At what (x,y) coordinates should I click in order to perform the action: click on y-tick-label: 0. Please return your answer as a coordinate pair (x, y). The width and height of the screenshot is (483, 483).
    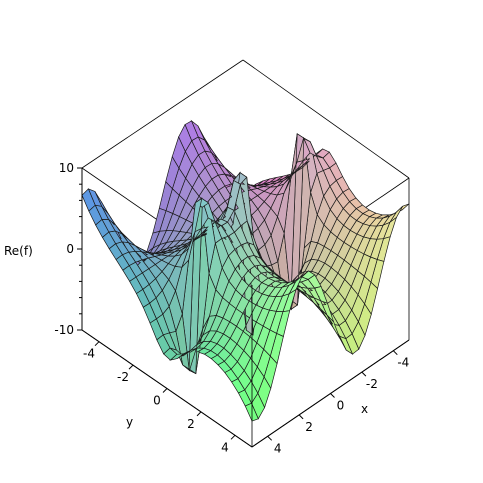
    Looking at the image, I should click on (157, 401).